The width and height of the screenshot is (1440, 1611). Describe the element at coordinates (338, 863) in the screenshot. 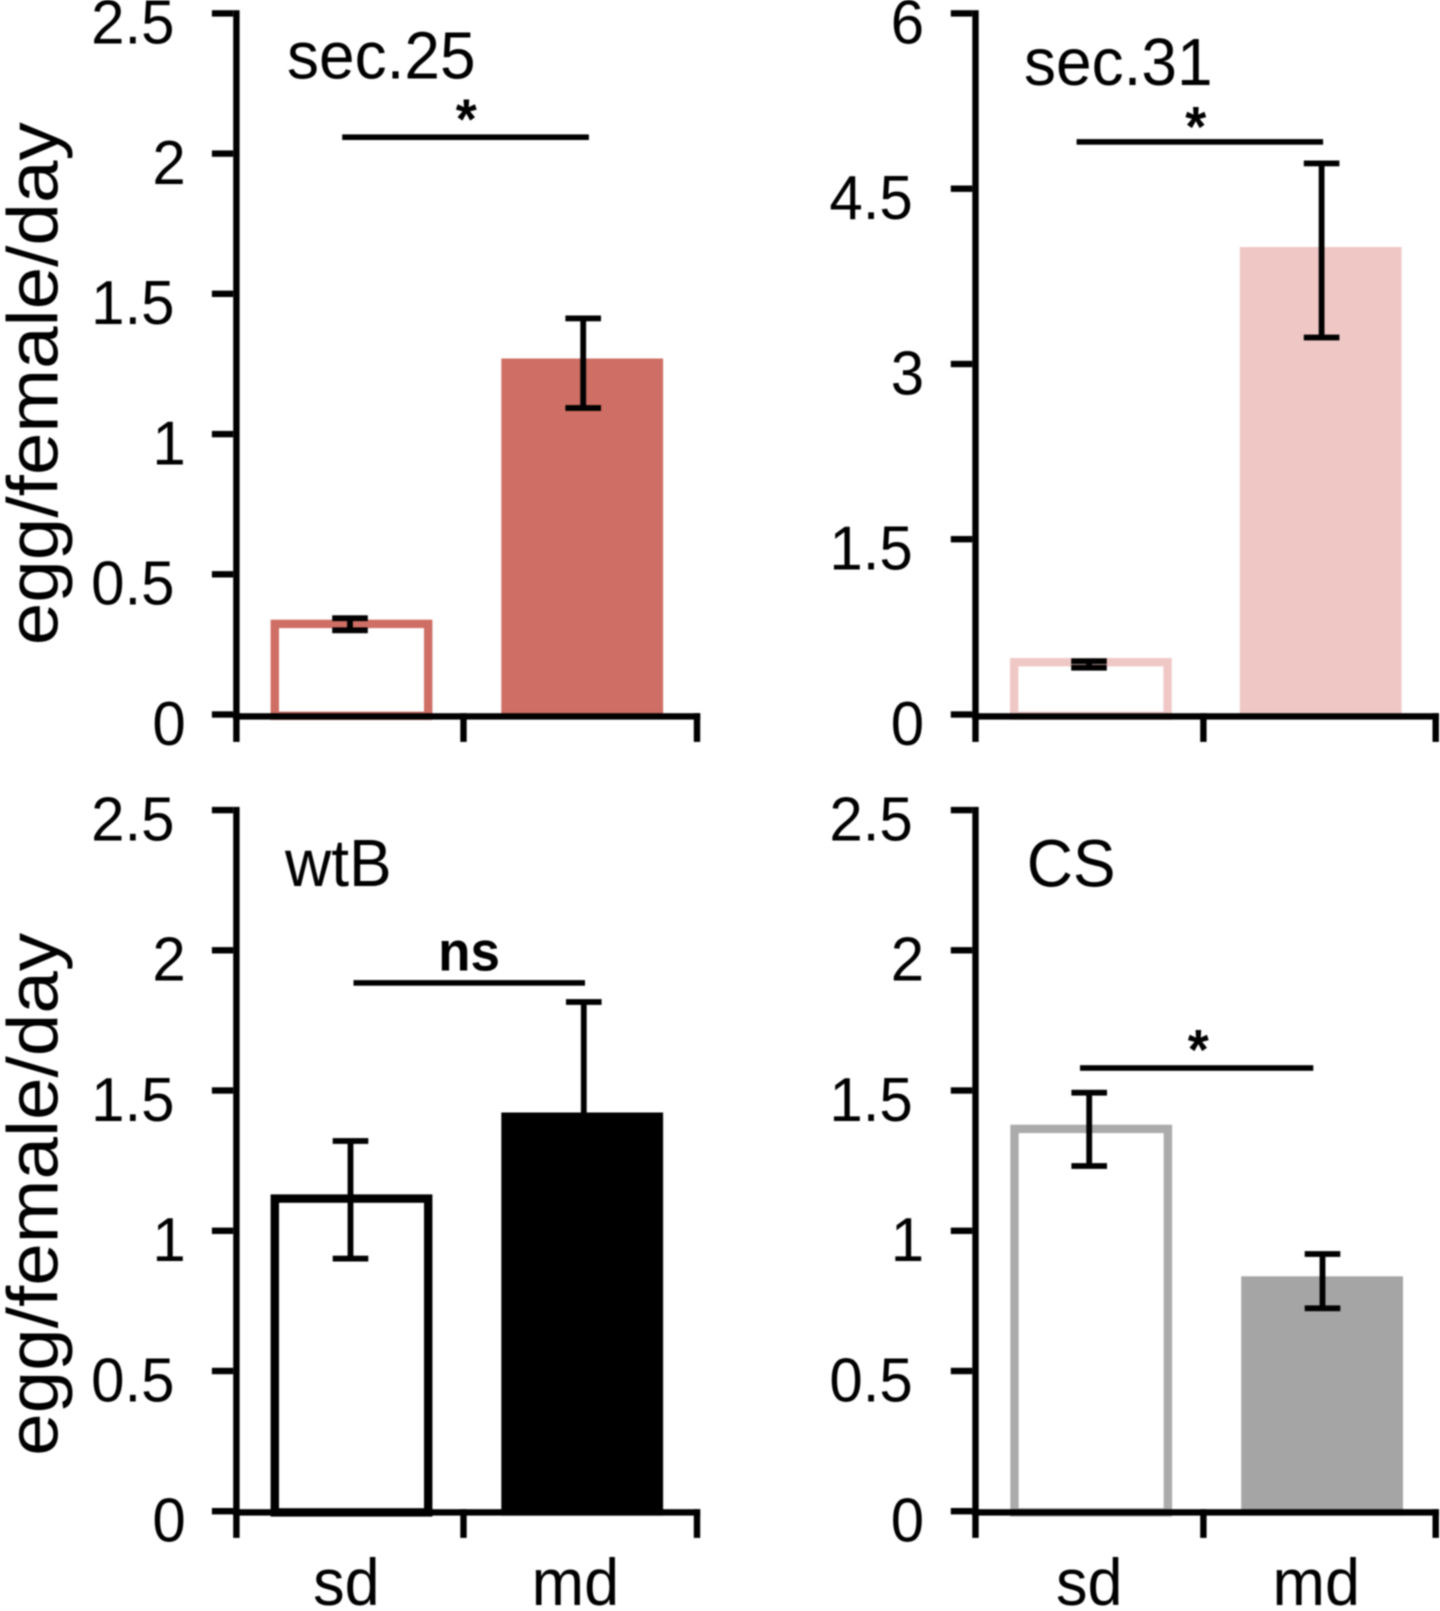

I see `svg-text: wtB` at that location.